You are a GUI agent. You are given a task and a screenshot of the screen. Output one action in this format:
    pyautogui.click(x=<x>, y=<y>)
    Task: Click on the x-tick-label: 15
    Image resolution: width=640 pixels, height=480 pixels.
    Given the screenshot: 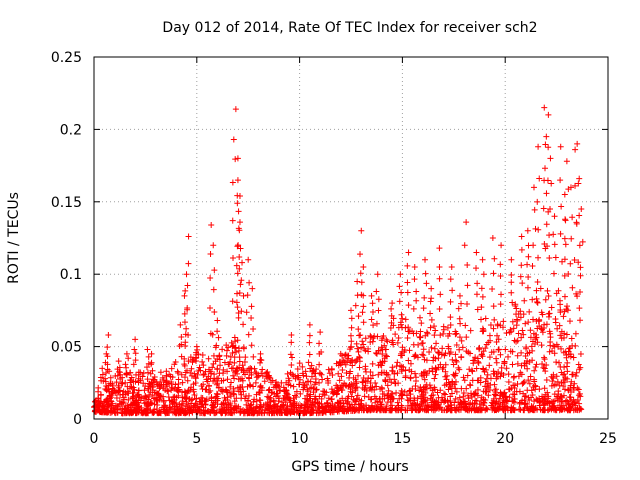 What is the action you would take?
    pyautogui.click(x=402, y=439)
    